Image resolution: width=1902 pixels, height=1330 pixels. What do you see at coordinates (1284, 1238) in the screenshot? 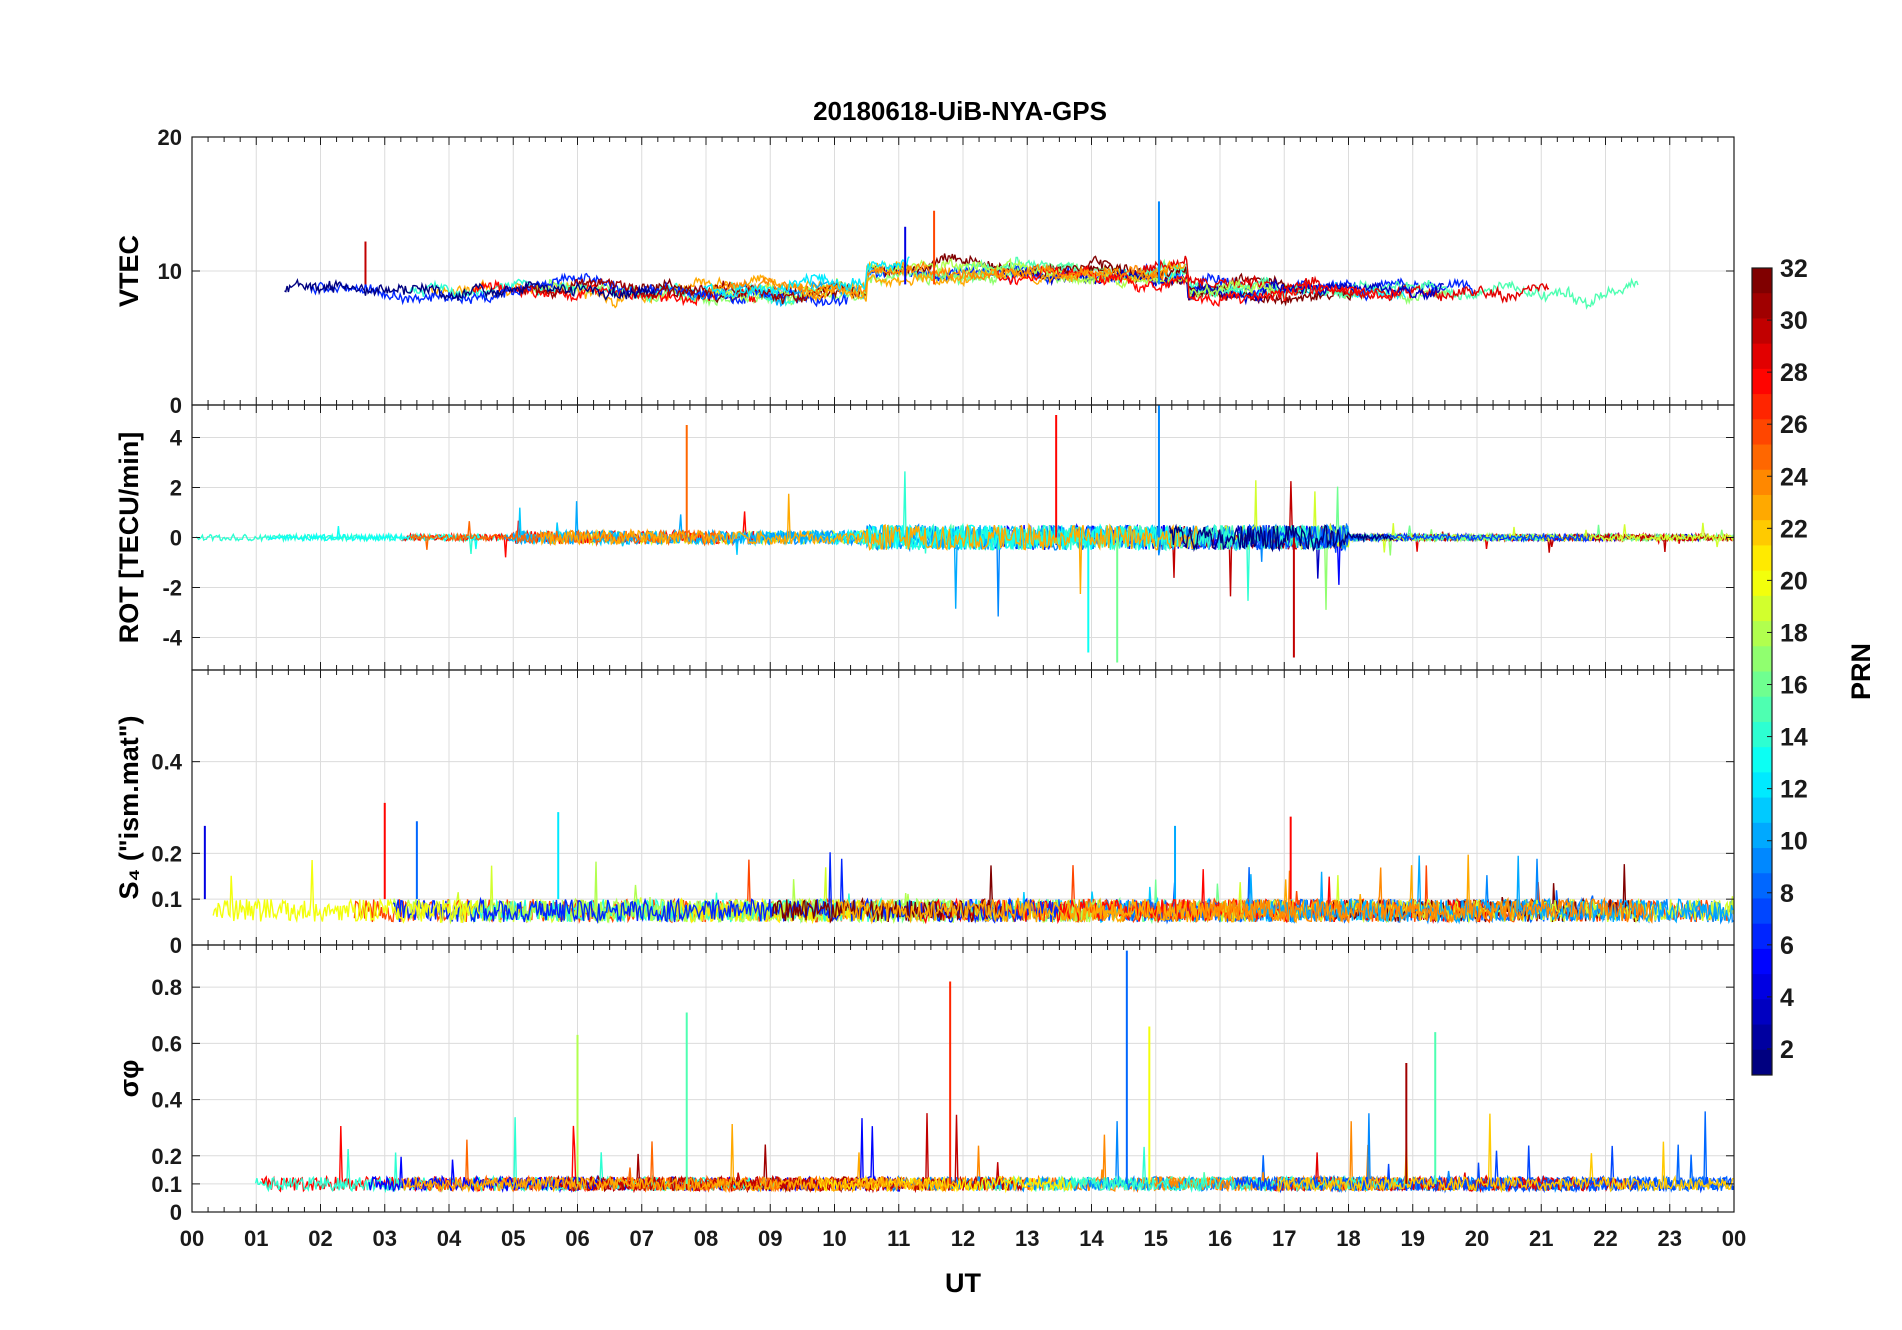
I see `x-tick-label: 17` at bounding box center [1284, 1238].